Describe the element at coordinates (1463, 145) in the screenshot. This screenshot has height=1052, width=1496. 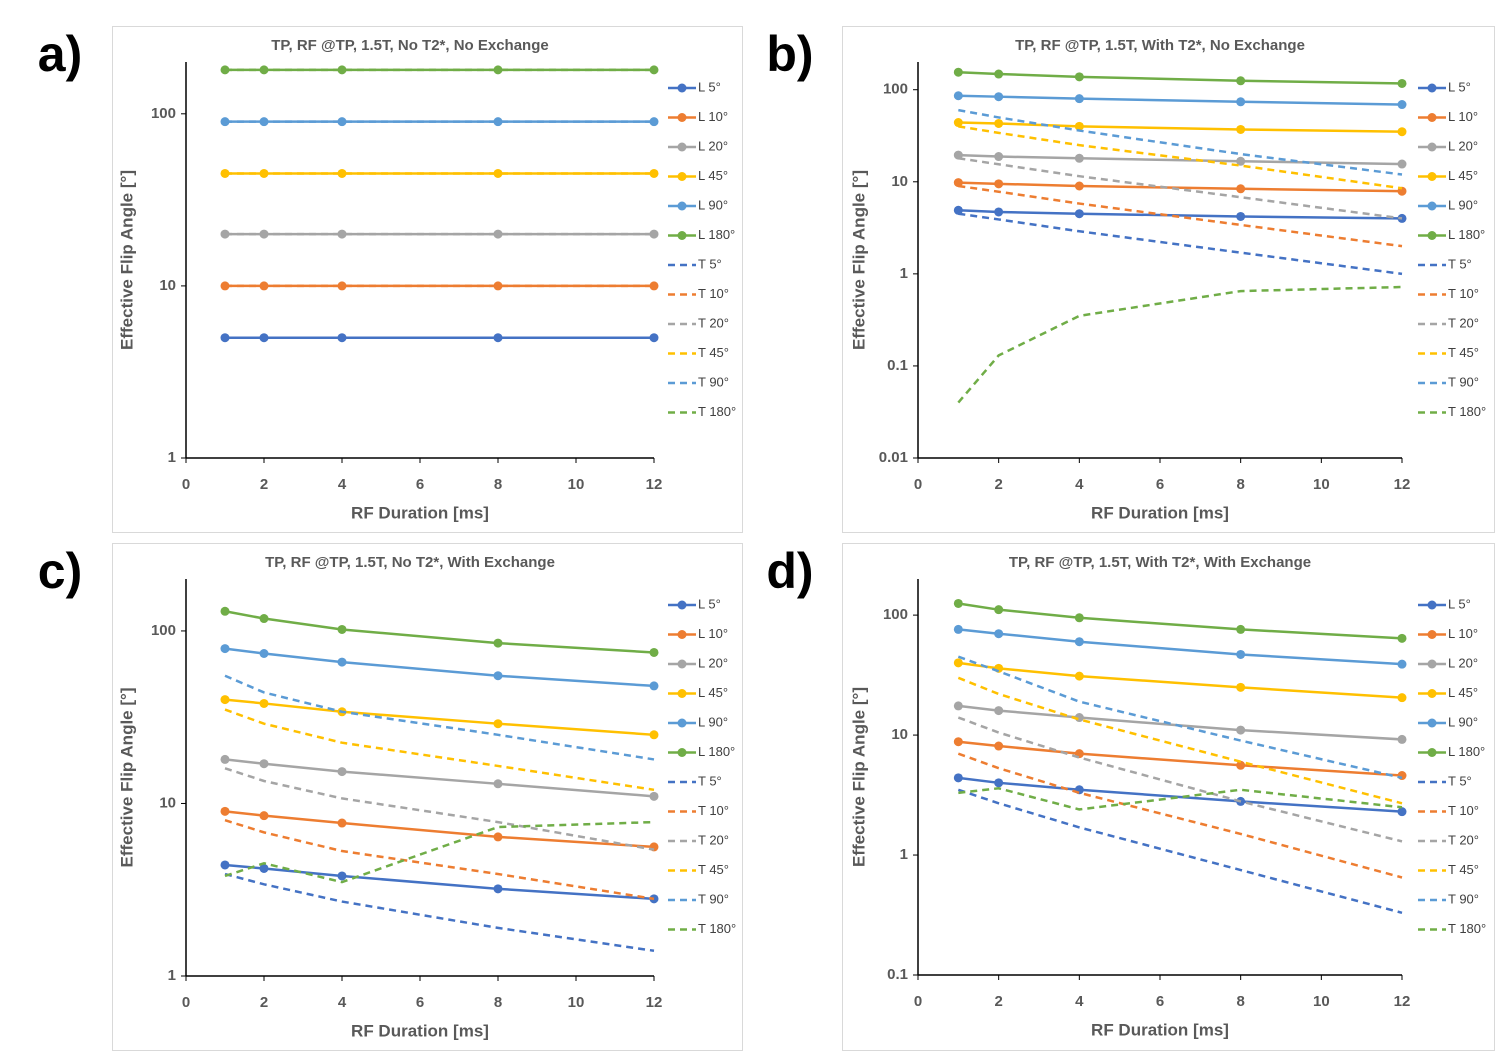
I see `legend-label: L 20°` at that location.